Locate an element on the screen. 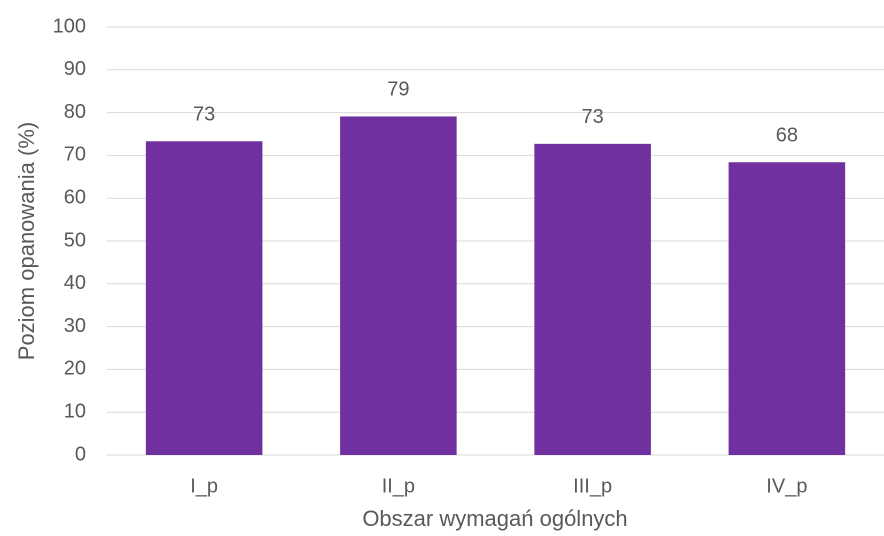  y-tick-label: 50 is located at coordinates (75, 240).